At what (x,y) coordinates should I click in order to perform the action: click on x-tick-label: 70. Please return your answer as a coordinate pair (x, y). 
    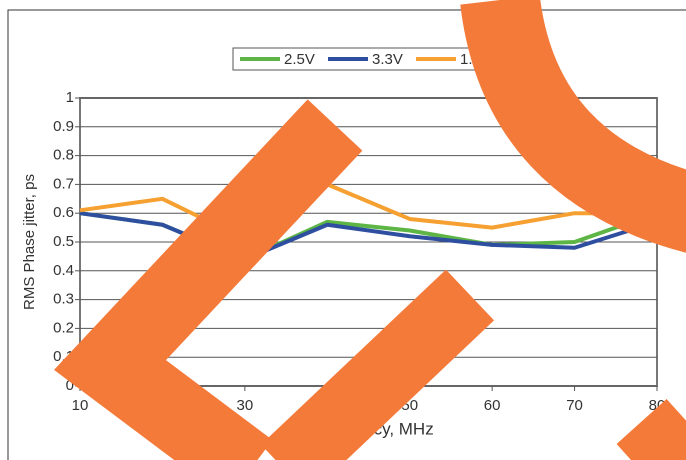
    Looking at the image, I should click on (574, 405).